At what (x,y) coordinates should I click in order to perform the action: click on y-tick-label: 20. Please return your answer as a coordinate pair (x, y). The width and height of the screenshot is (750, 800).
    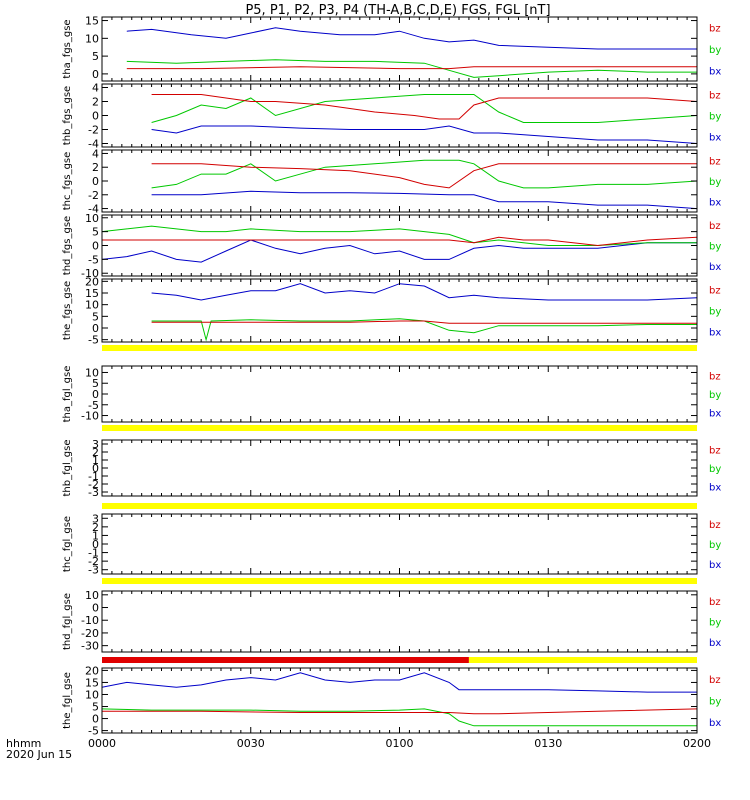
    Looking at the image, I should click on (92, 281).